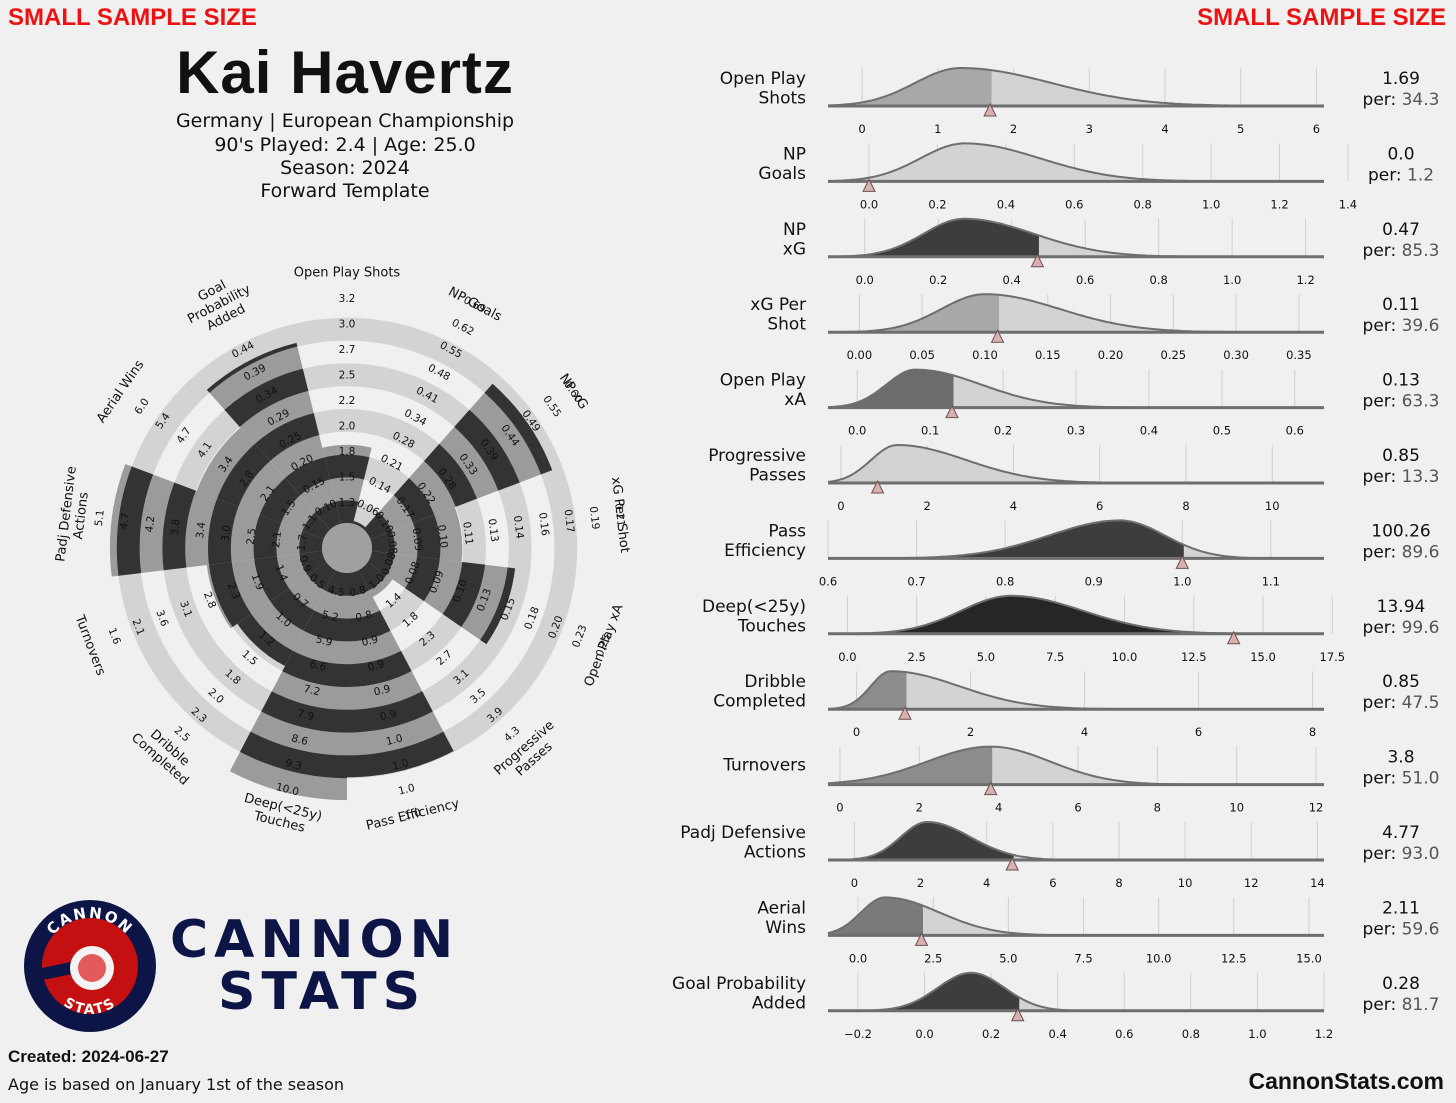 This screenshot has width=1456, height=1103. I want to click on metric-value: 100.26, so click(1400, 531).